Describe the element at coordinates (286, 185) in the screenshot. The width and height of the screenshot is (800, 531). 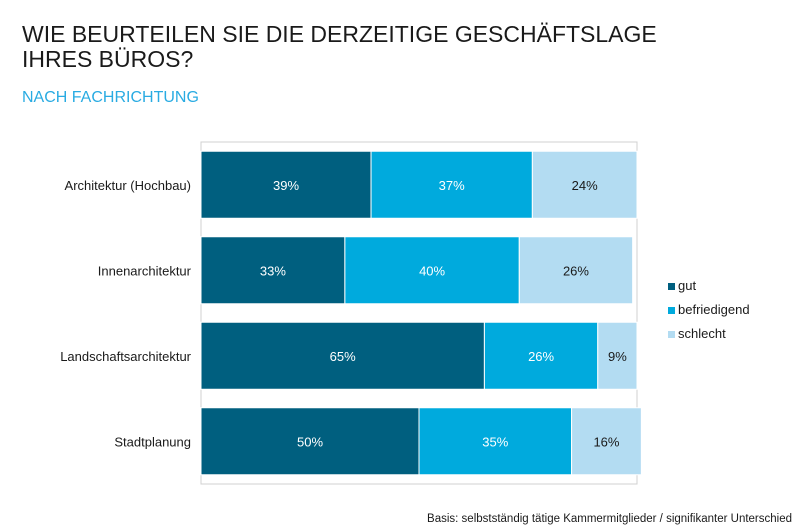
I see `data-label-gut: 39%` at that location.